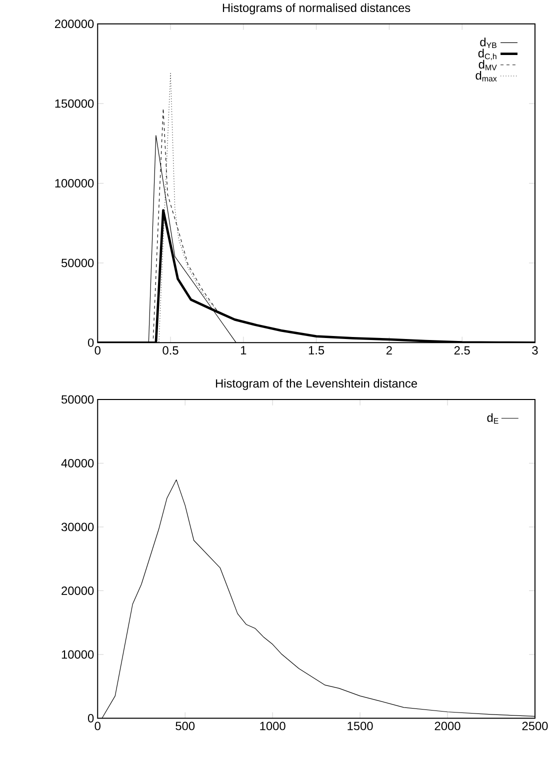 Image resolution: width=552 pixels, height=783 pixels. What do you see at coordinates (316, 350) in the screenshot?
I see `x-tick-label: 1.5` at bounding box center [316, 350].